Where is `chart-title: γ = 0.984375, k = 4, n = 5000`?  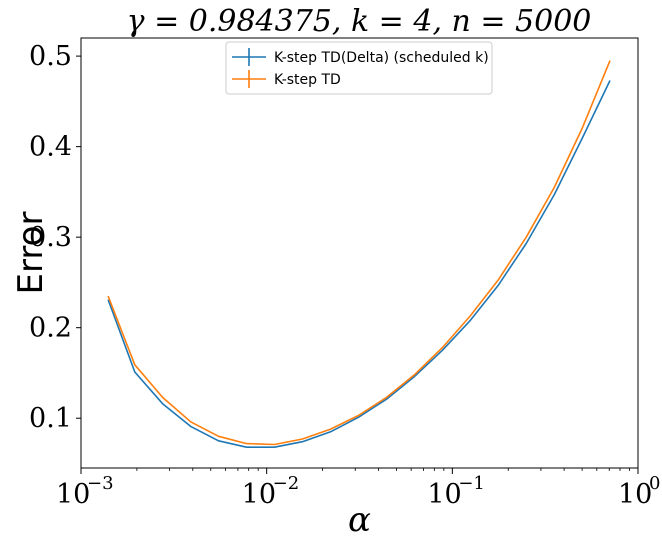
chart-title: γ = 0.984375, k = 4, n = 5000 is located at coordinates (359, 21).